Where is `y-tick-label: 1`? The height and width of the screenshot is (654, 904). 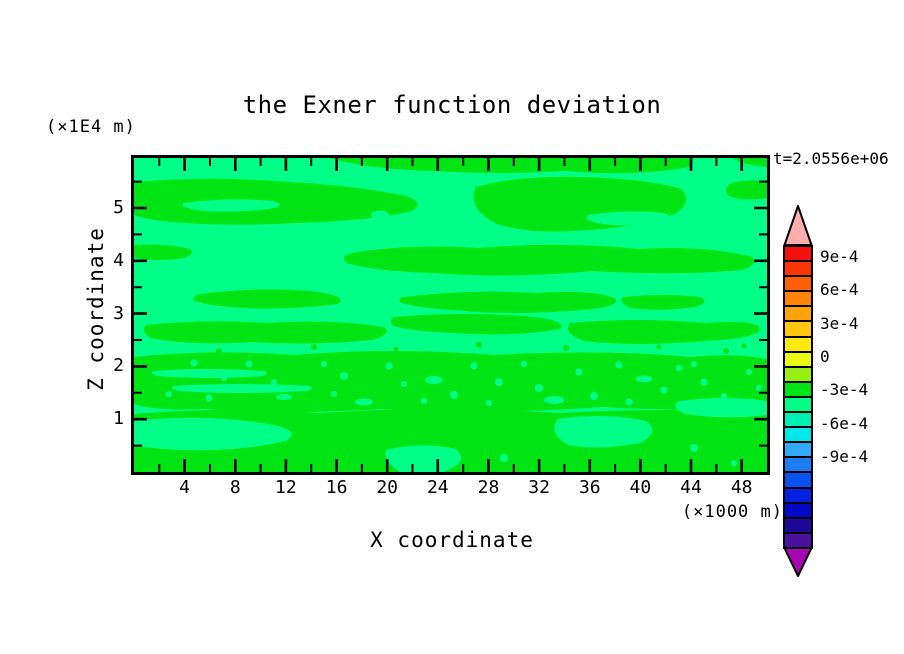
y-tick-label: 1 is located at coordinates (118, 418).